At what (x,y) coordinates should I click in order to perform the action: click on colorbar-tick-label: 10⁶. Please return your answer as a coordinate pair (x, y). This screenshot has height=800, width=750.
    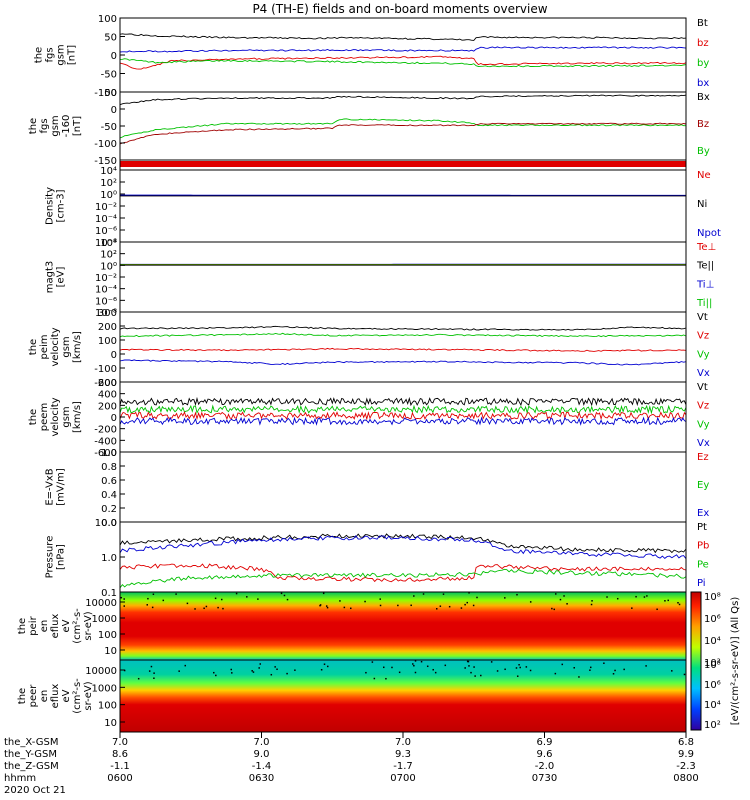
    Looking at the image, I should click on (712, 685).